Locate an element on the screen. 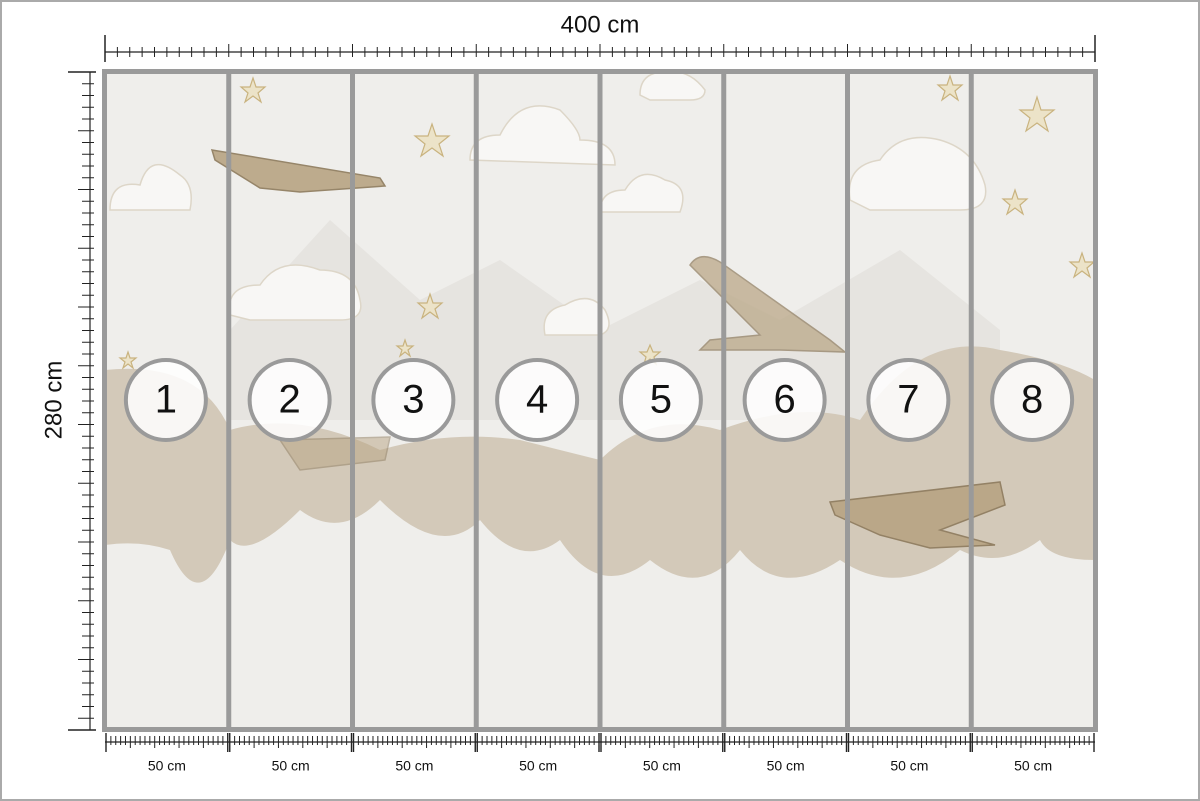 This screenshot has height=801, width=1200. panel-number: 2 is located at coordinates (290, 400).